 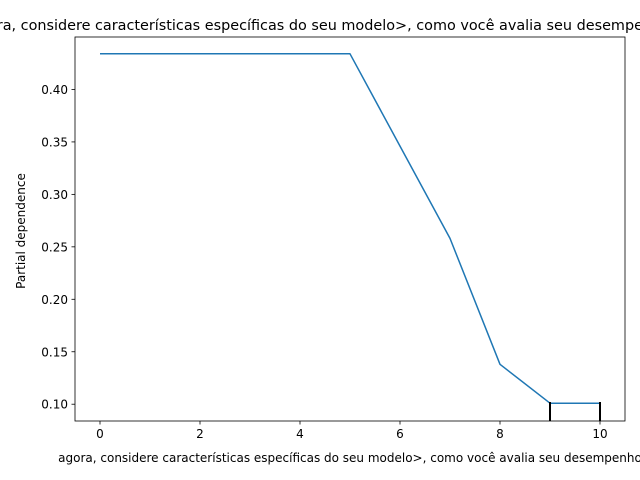 I want to click on y-axis-label: Partial dependence, so click(x=21, y=231).